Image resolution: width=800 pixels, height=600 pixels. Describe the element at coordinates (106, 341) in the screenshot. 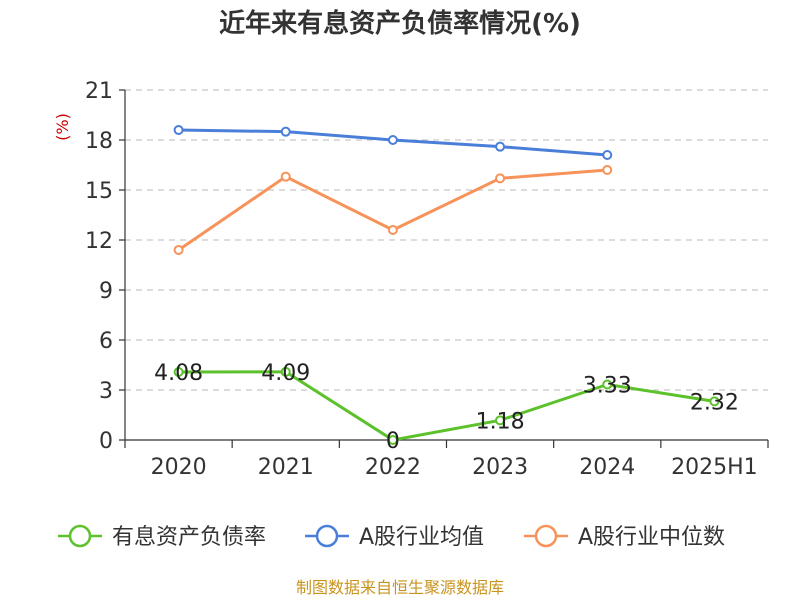

I see `y-tick-label: 6` at that location.